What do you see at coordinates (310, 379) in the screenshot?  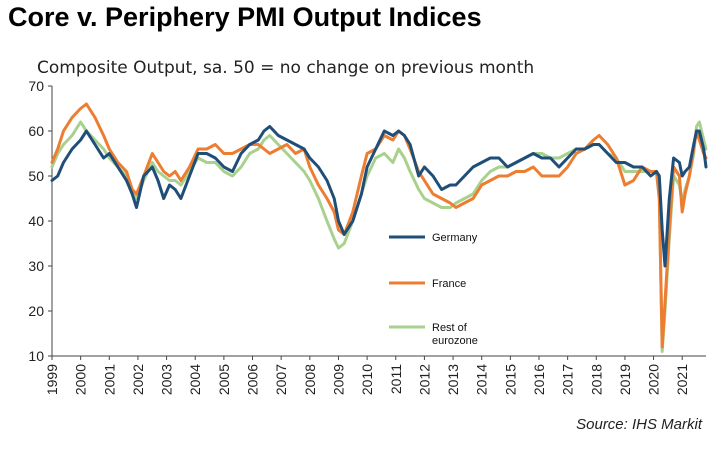 I see `x-tick-label-2008: 2008` at bounding box center [310, 379].